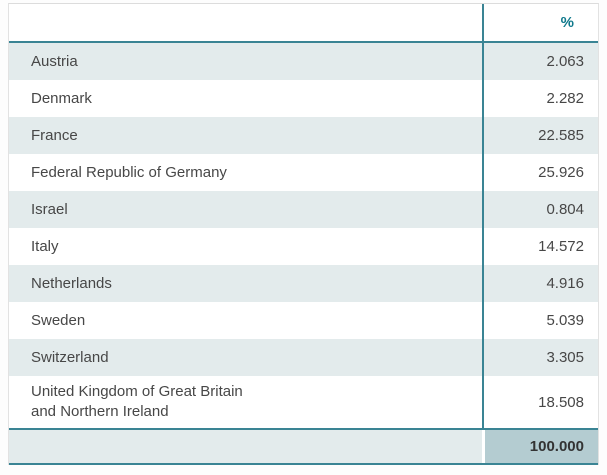 The width and height of the screenshot is (607, 475). What do you see at coordinates (54, 135) in the screenshot?
I see `country-label: France` at bounding box center [54, 135].